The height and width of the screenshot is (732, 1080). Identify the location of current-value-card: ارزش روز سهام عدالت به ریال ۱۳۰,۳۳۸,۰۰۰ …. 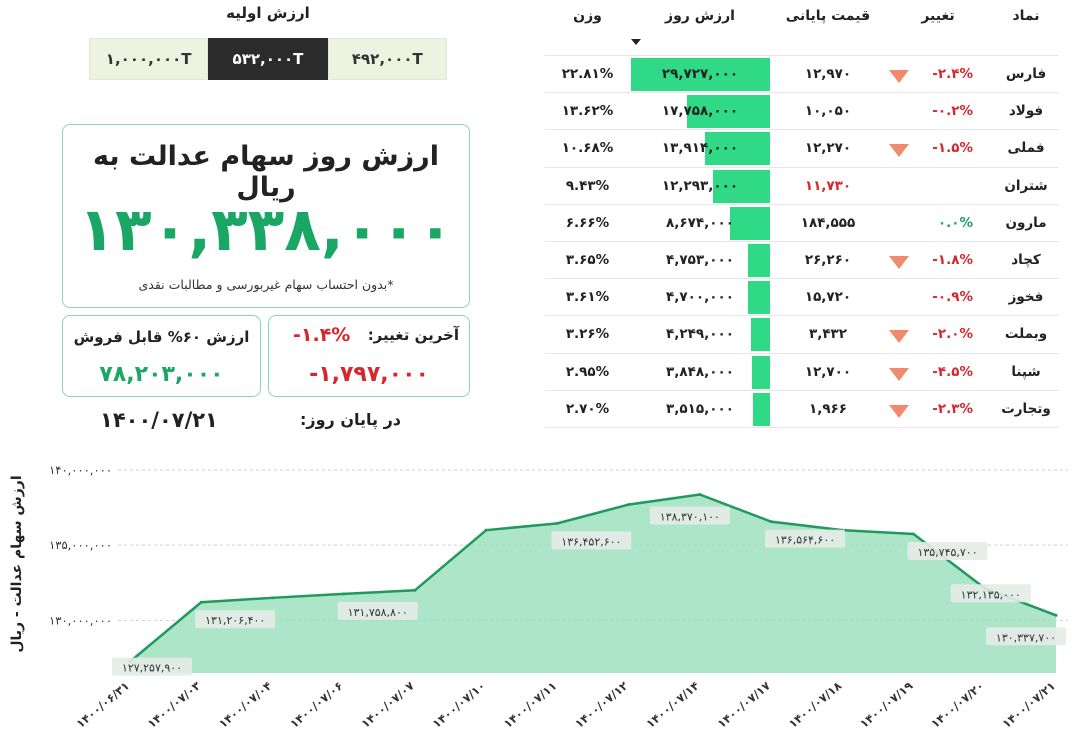
(266, 216).